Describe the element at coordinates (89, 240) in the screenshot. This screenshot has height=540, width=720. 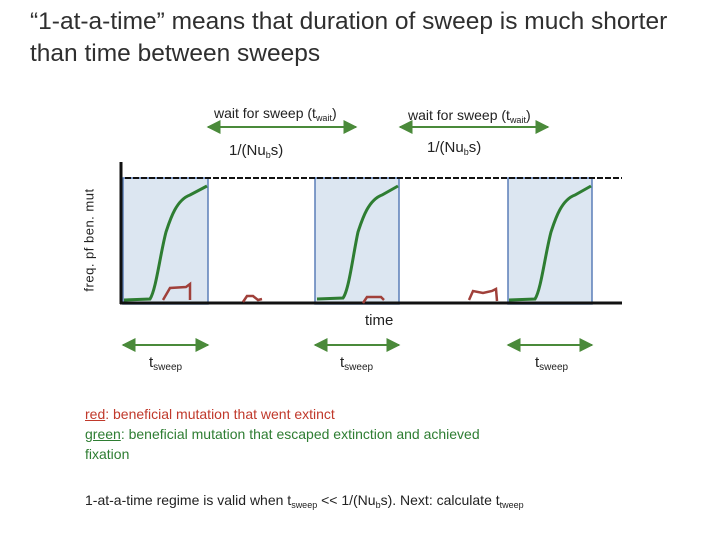
I see `y-axis-label: freq. pf ben. mut` at that location.